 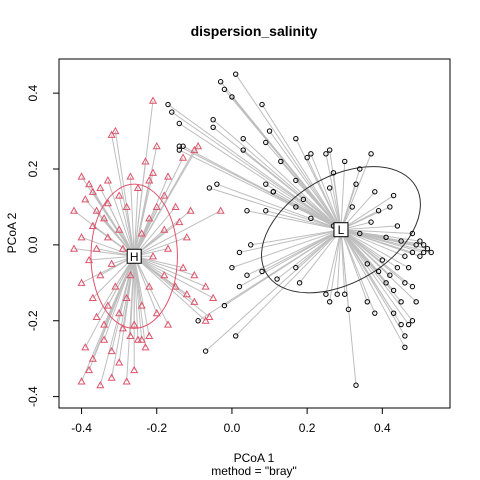 I want to click on centroid-label-L: L, so click(x=341, y=230).